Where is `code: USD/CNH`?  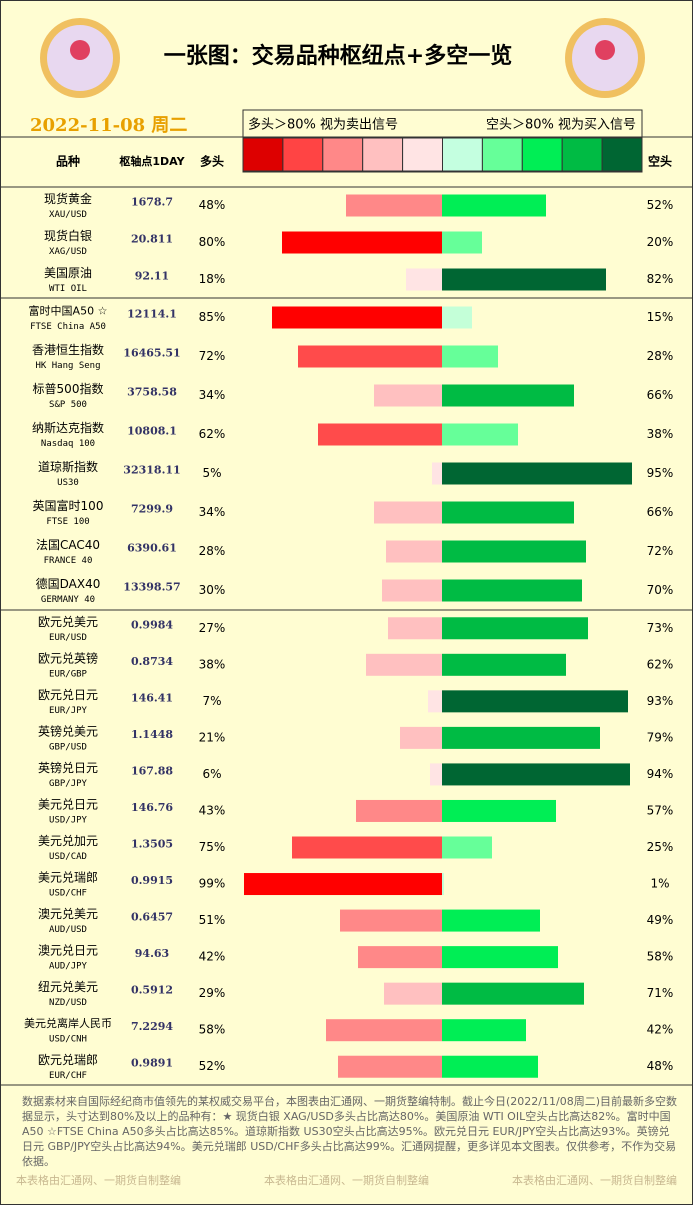 code: USD/CNH is located at coordinates (68, 1040).